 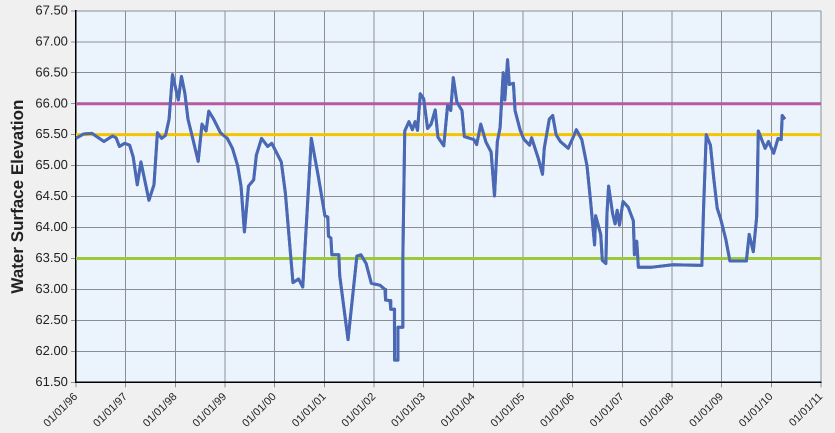 I want to click on y-tick-label: 67.00, so click(x=51, y=40).